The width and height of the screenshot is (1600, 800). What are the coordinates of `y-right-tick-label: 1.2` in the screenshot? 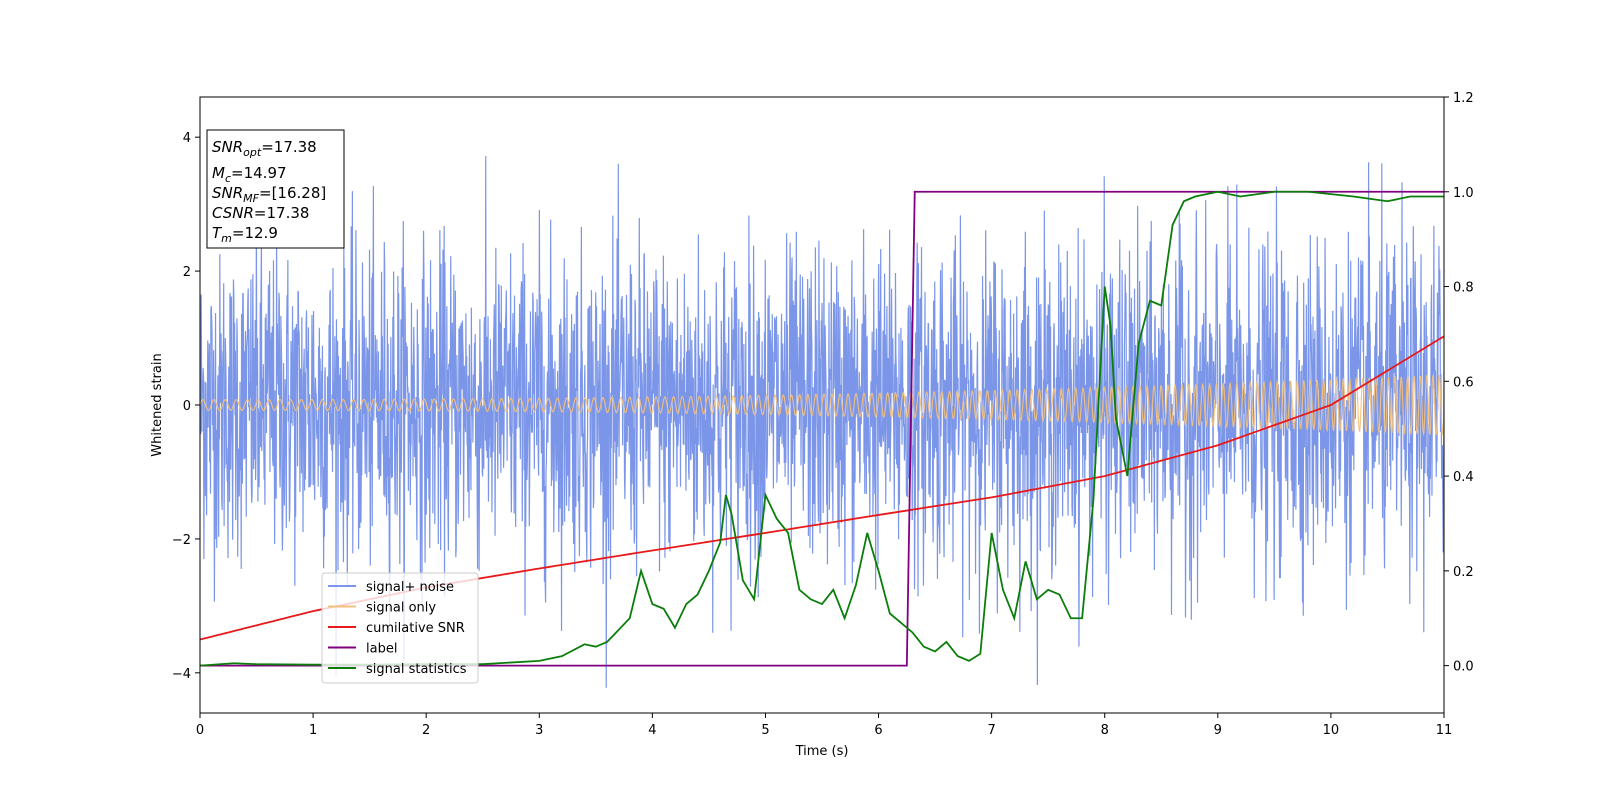 It's located at (1463, 98).